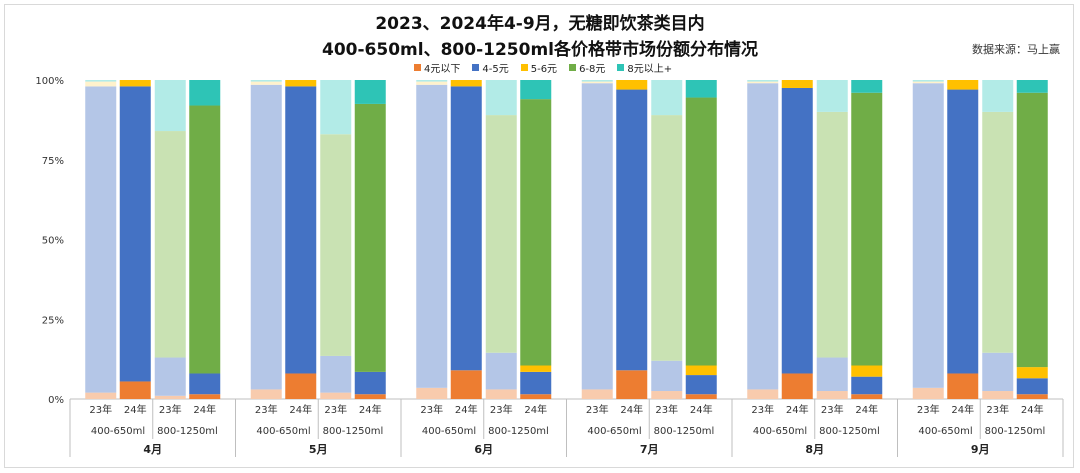 The width and height of the screenshot is (1080, 473). Describe the element at coordinates (53, 161) in the screenshot. I see `y-tick-label: 75%` at that location.